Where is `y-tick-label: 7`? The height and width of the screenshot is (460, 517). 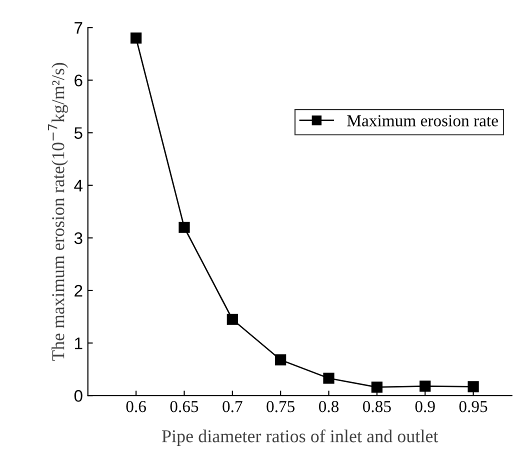
y-tick-label: 7 is located at coordinates (78, 28).